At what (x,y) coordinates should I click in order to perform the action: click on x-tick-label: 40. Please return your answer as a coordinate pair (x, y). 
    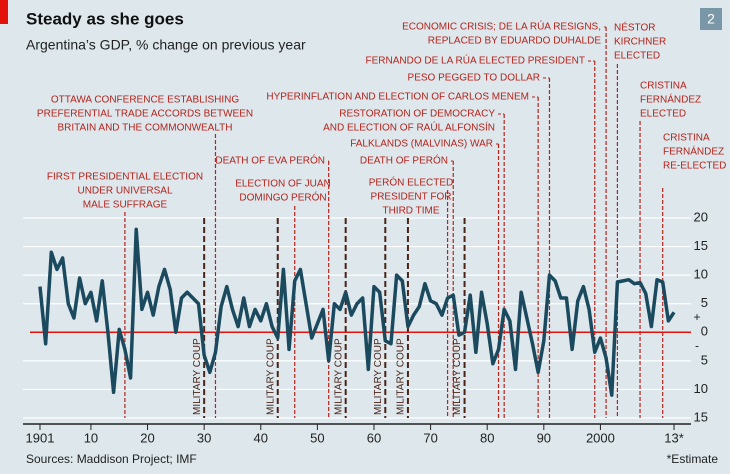
    Looking at the image, I should click on (261, 437).